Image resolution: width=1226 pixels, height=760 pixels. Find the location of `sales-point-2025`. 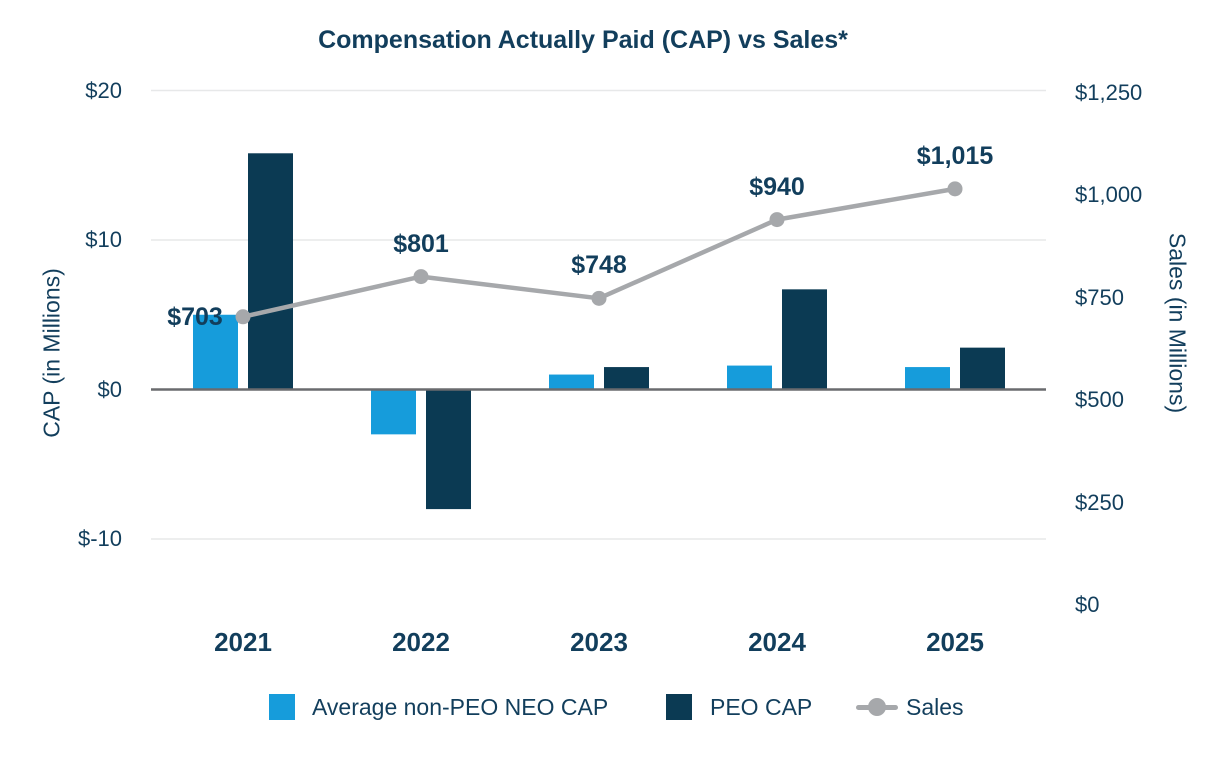

sales-point-2025 is located at coordinates (955, 189).